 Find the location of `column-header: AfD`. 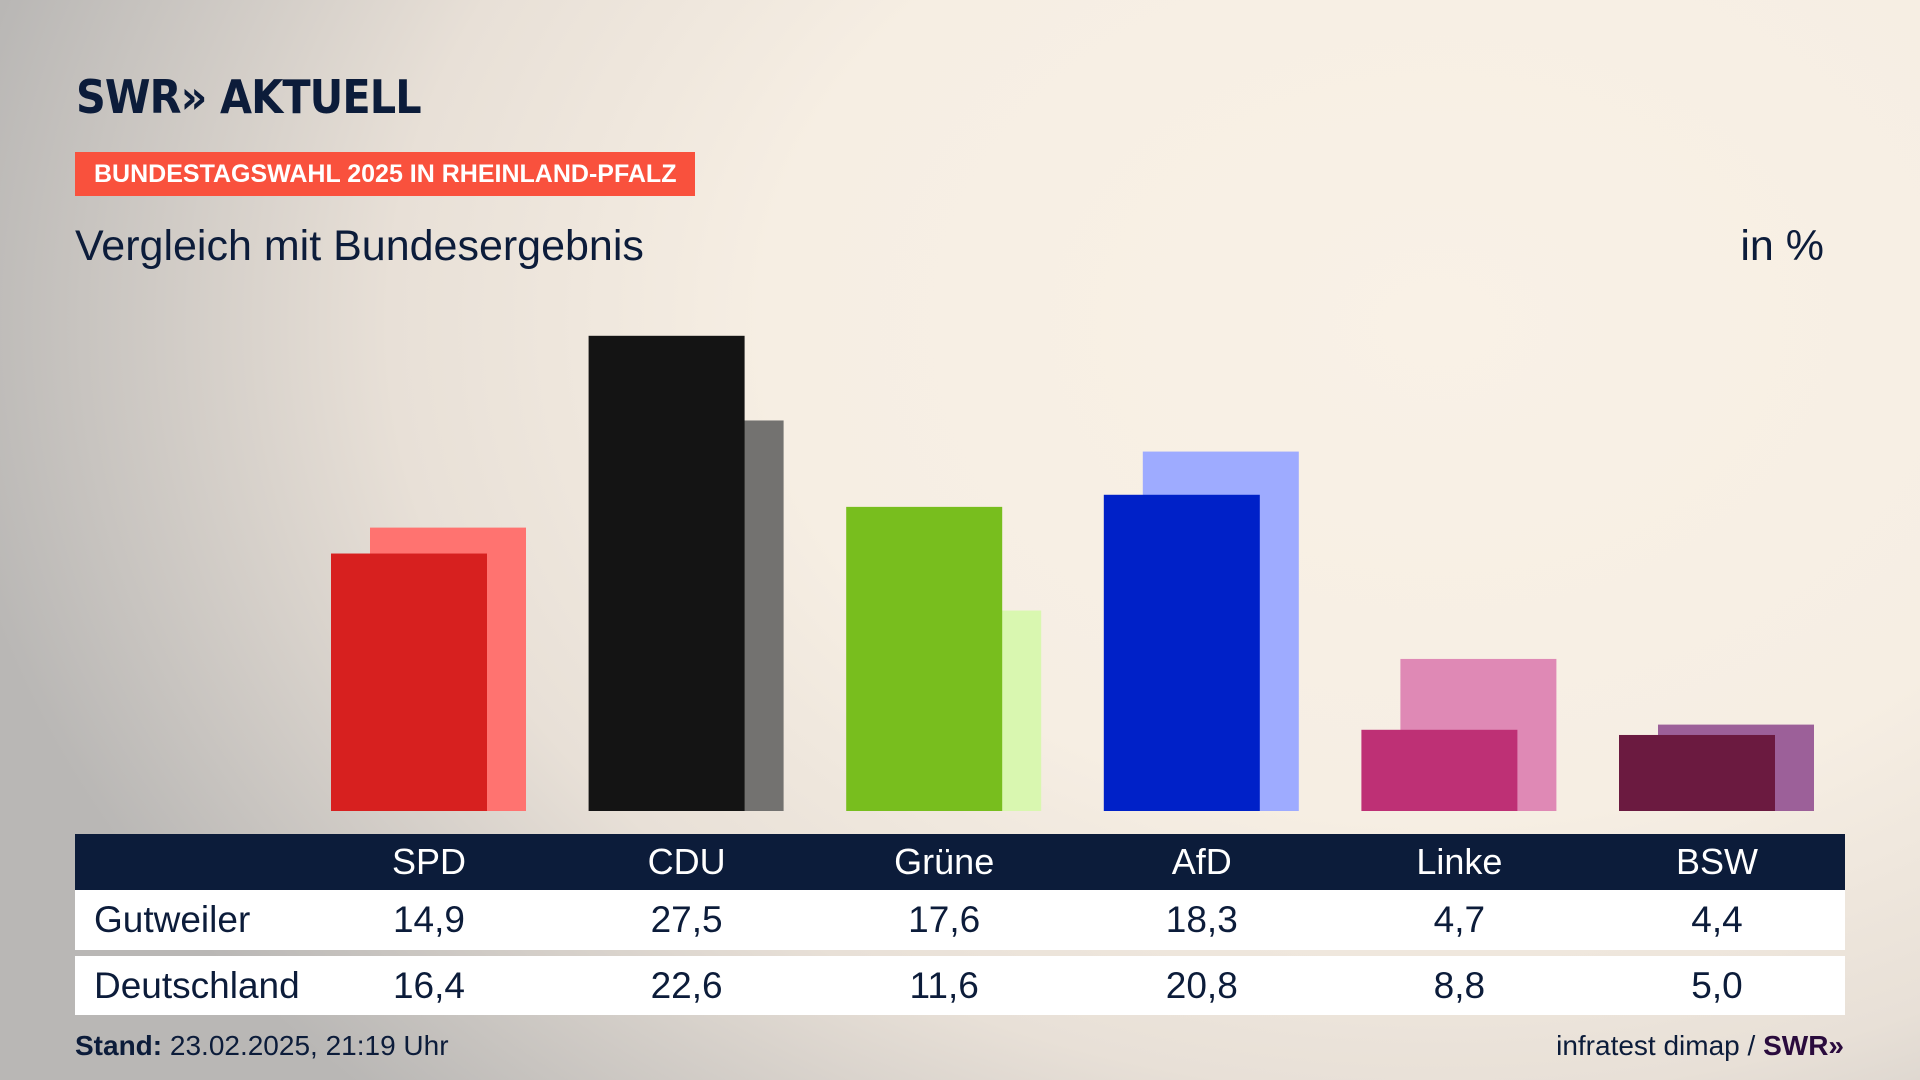

column-header: AfD is located at coordinates (1201, 861).